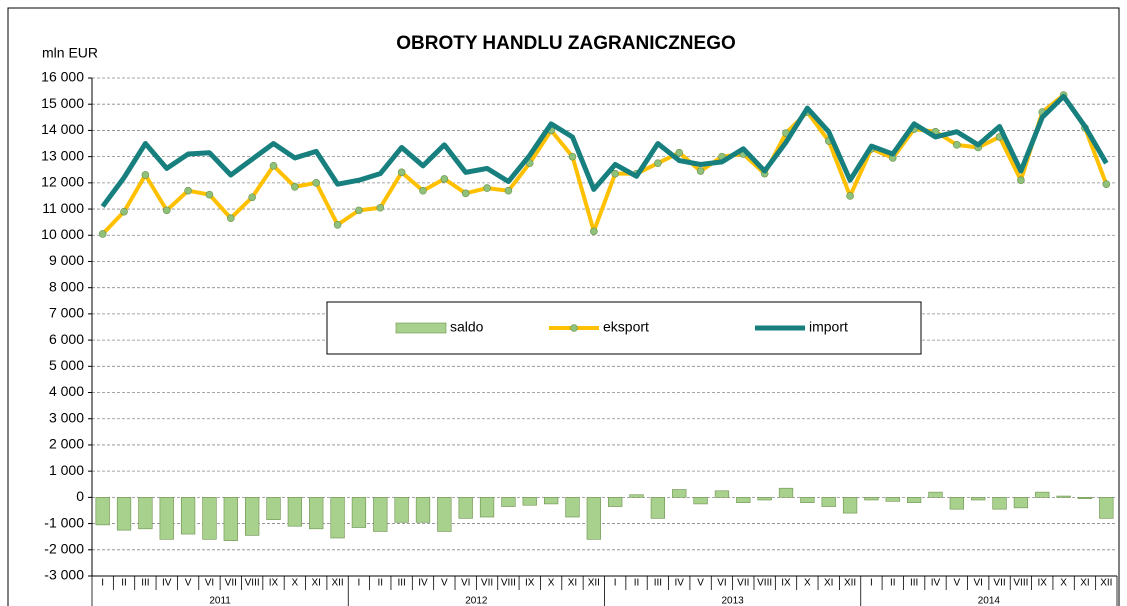 The width and height of the screenshot is (1127, 606). Describe the element at coordinates (62, 234) in the screenshot. I see `y-tick-label: 10 000` at that location.